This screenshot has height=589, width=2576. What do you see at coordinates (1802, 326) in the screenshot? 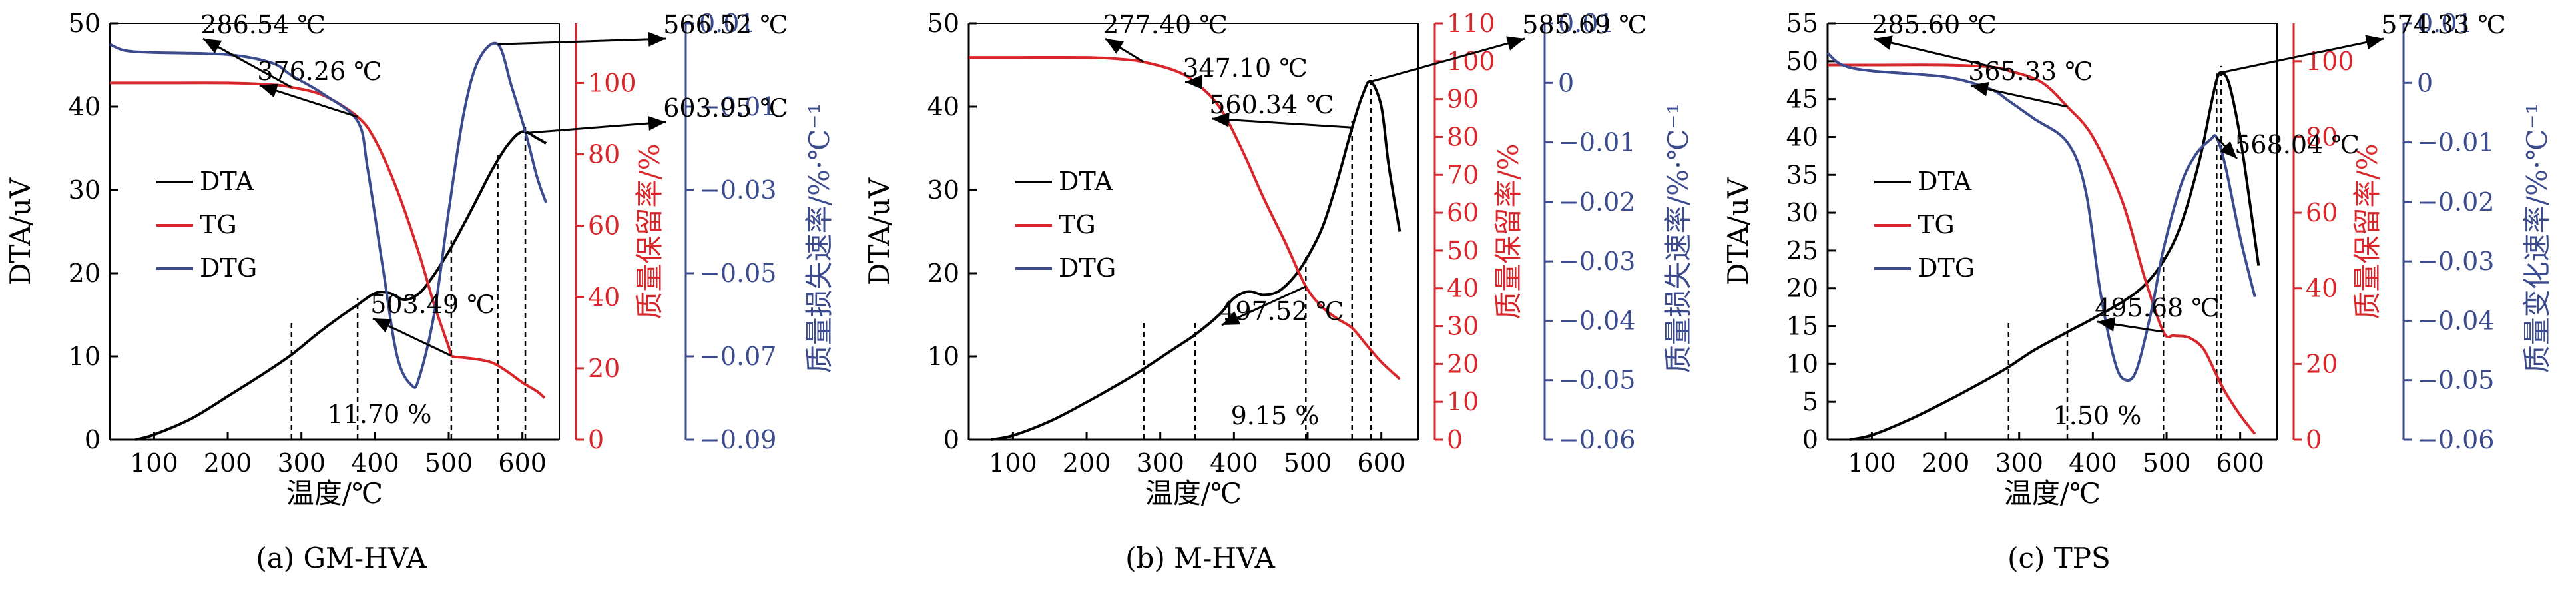
I see `left-tick-label: 15` at bounding box center [1802, 326].